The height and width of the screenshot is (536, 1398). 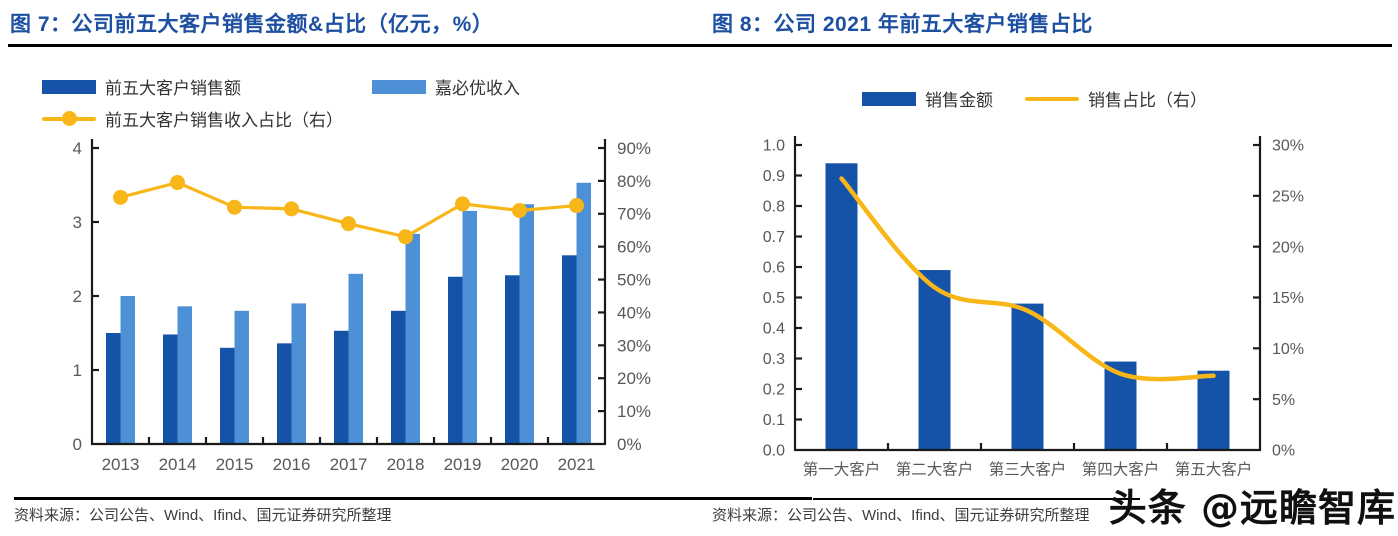 What do you see at coordinates (1028, 470) in the screenshot?
I see `svg-text: 第三大客户` at bounding box center [1028, 470].